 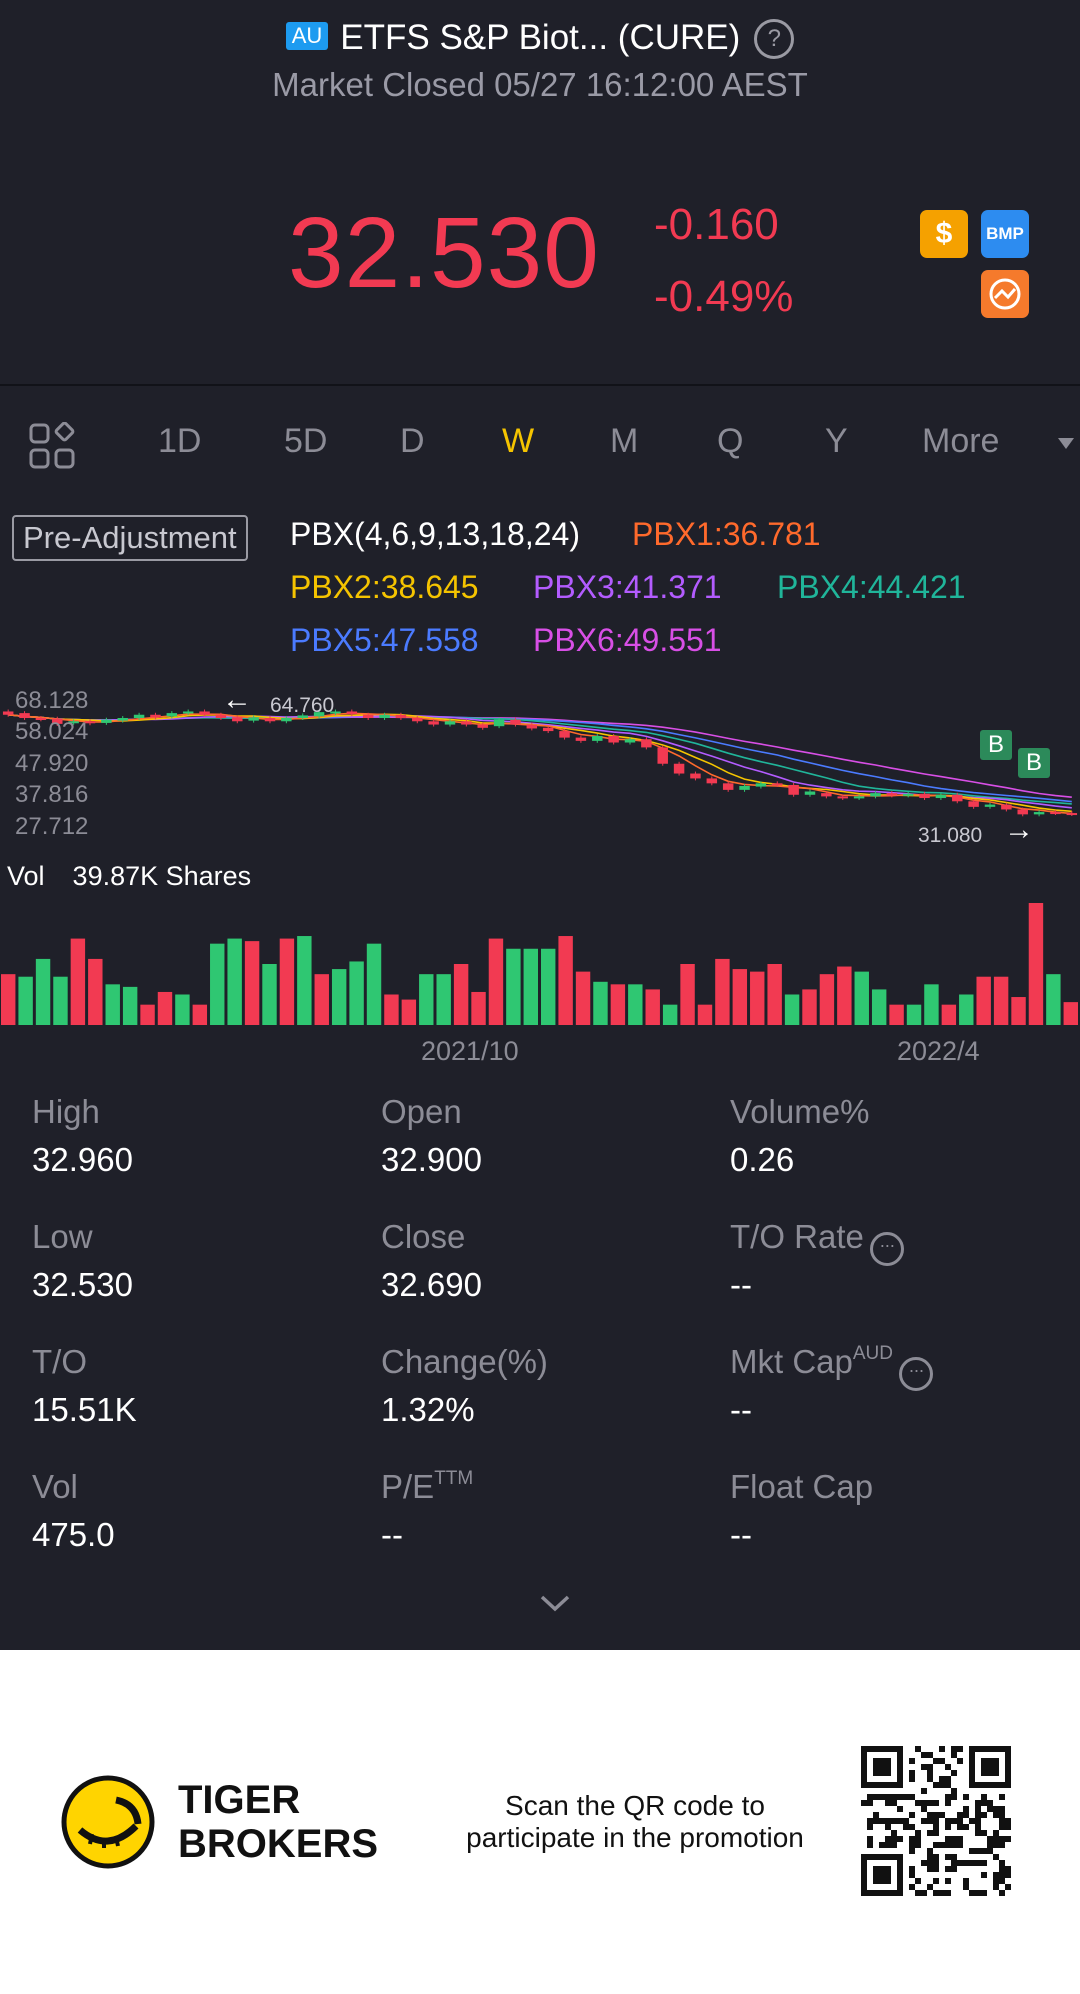 What do you see at coordinates (774, 39) in the screenshot?
I see `help-icon: ?` at bounding box center [774, 39].